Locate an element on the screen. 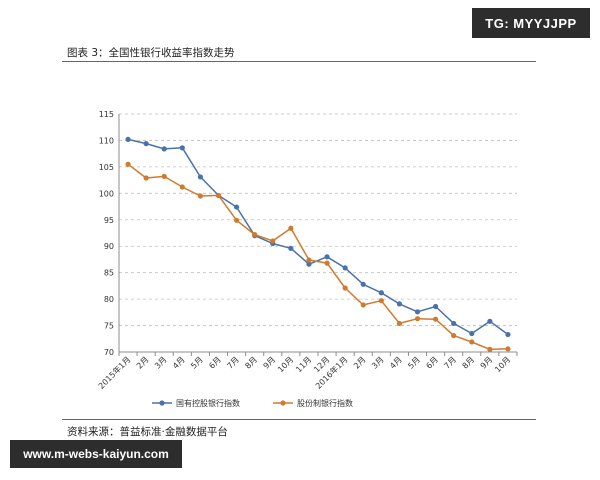 The width and height of the screenshot is (600, 480). y-tick-label: 115 is located at coordinates (106, 114).